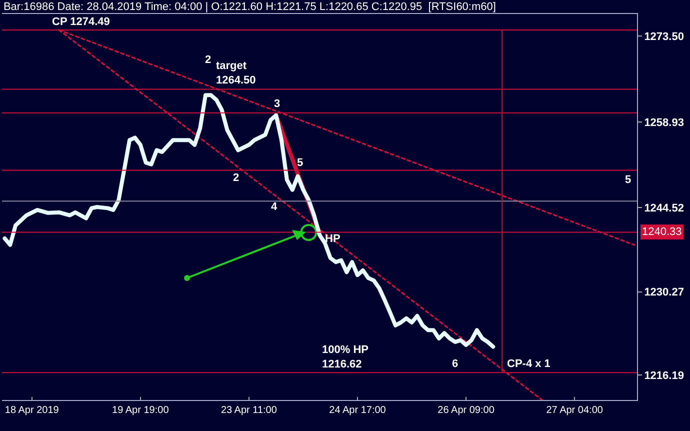 This screenshot has height=431, width=690. Describe the element at coordinates (249, 6) in the screenshot. I see `chart-title: Bar:16986 Date: 28.04.2019 Time: 04:00 | O:1221.60 H:1221.75 L:1220.65 C:1220.95 [RTSI60:m60]` at that location.